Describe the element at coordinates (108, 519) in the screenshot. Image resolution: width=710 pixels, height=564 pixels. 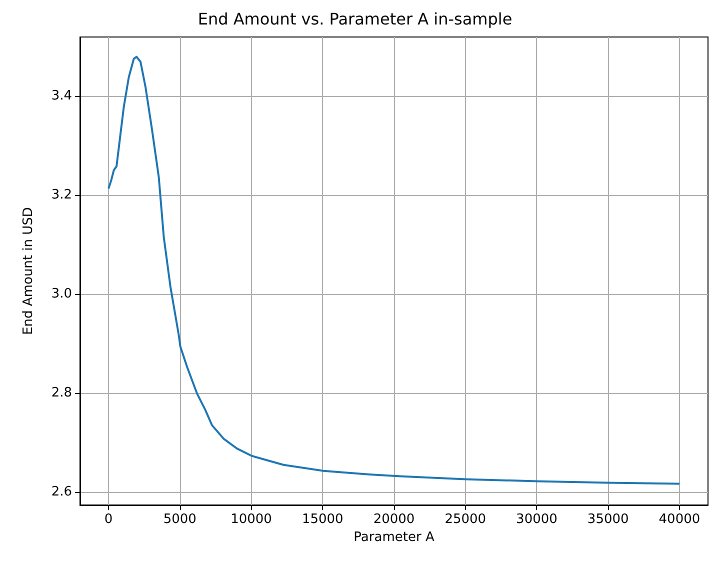
I see `x-tick-label: 0` at that location.